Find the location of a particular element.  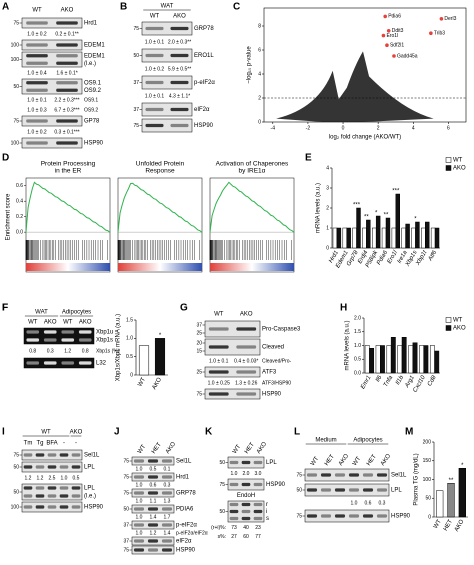

point-label: Derl3 is located at coordinates (450, 19).